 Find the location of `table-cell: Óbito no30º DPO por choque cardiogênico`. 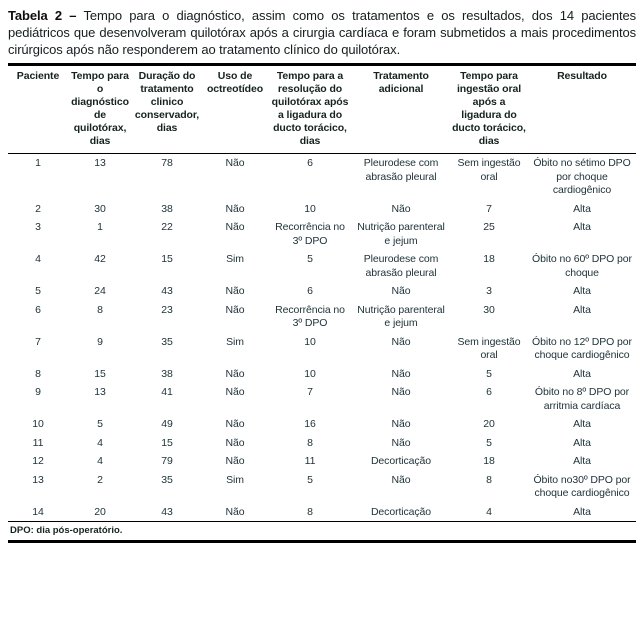

table-cell: Óbito no30º DPO por choque cardiogênico is located at coordinates (582, 486).